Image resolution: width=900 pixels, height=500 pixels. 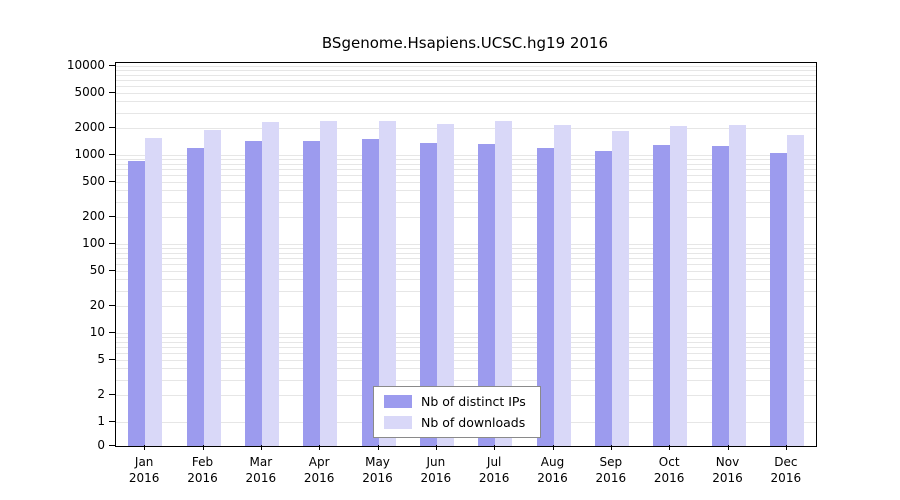 What do you see at coordinates (97, 269) in the screenshot?
I see `y-axis-tick-label: 50` at bounding box center [97, 269].